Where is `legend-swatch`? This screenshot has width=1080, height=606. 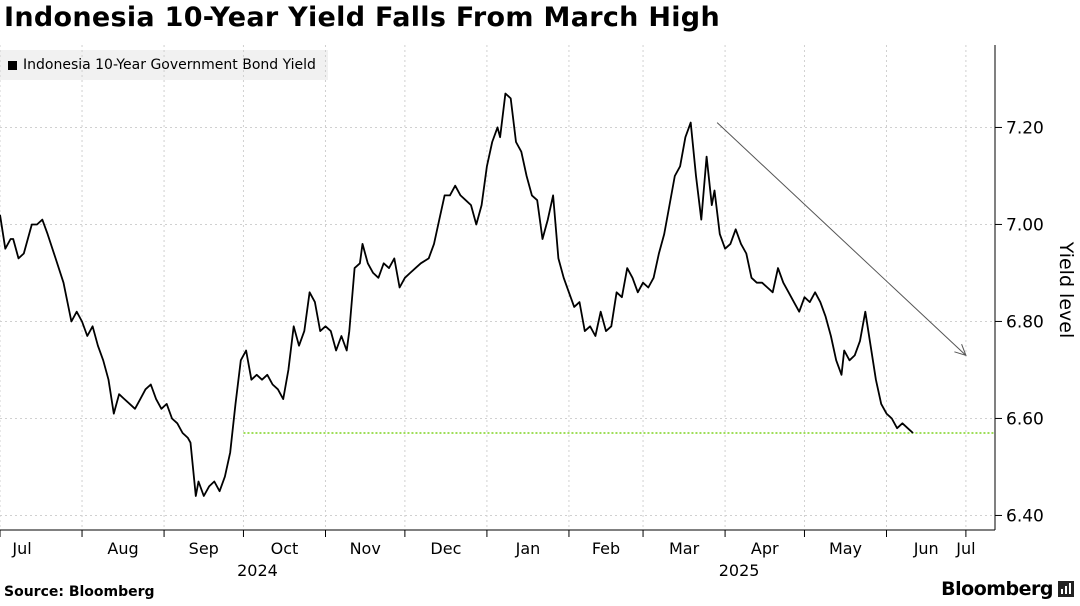
legend-swatch is located at coordinates (12, 65).